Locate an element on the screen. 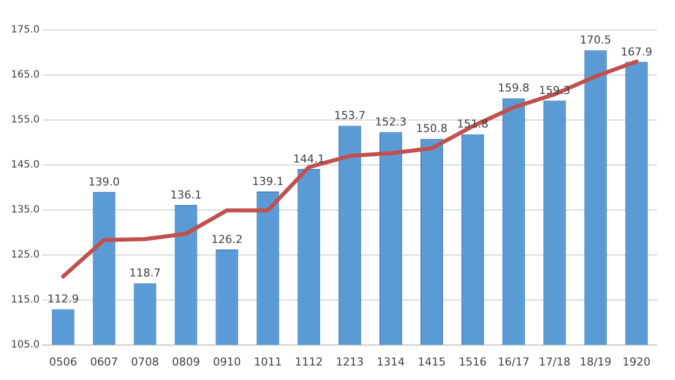 This screenshot has height=380, width=675. x-tick-label: 1213 is located at coordinates (350, 361).